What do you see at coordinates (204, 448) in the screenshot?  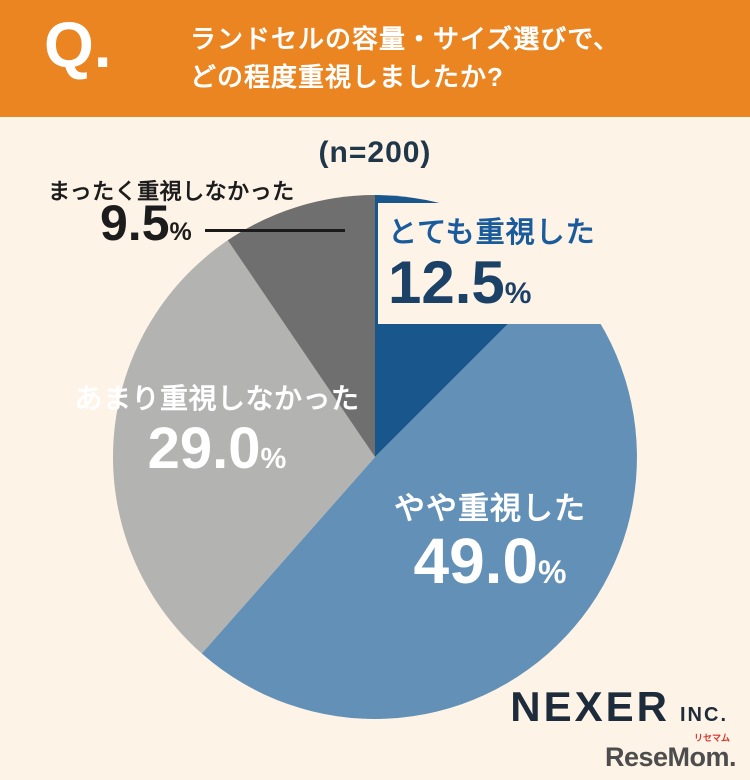 I see `percent-value: 29.0` at bounding box center [204, 448].